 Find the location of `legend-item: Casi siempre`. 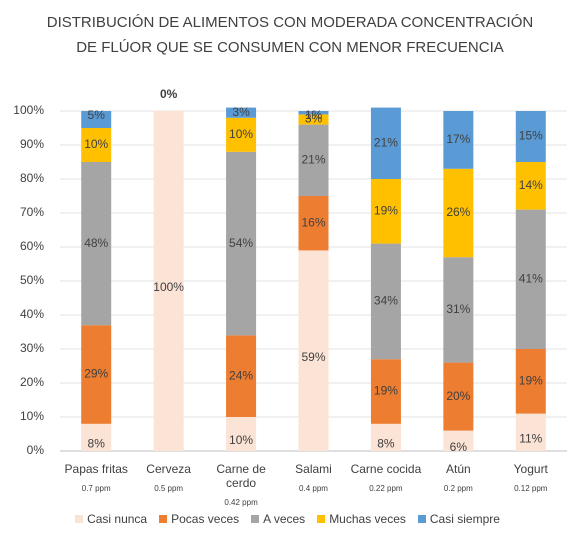

legend-item: Casi siempre is located at coordinates (458, 519).